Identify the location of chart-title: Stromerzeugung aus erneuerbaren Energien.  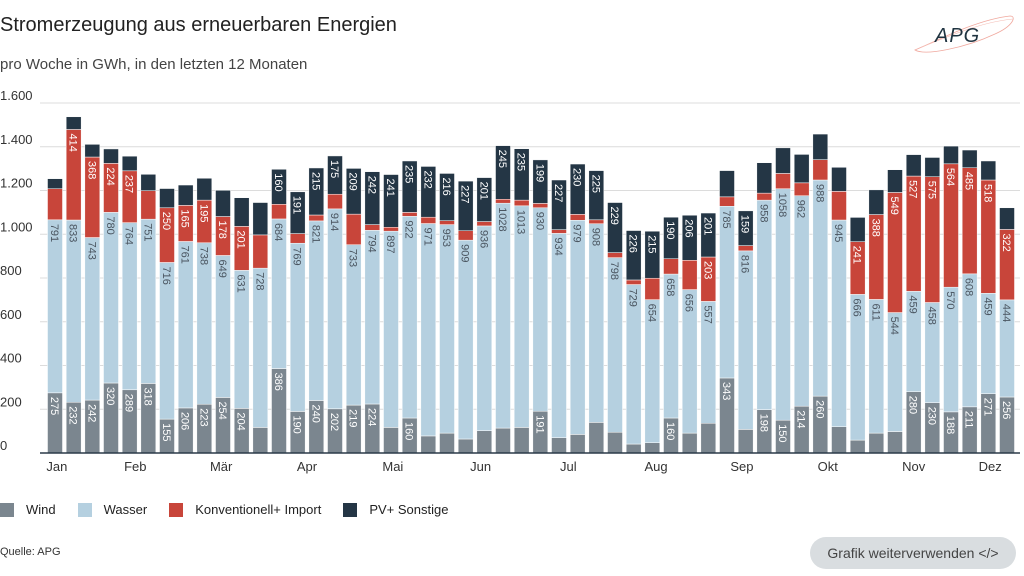
(198, 25).